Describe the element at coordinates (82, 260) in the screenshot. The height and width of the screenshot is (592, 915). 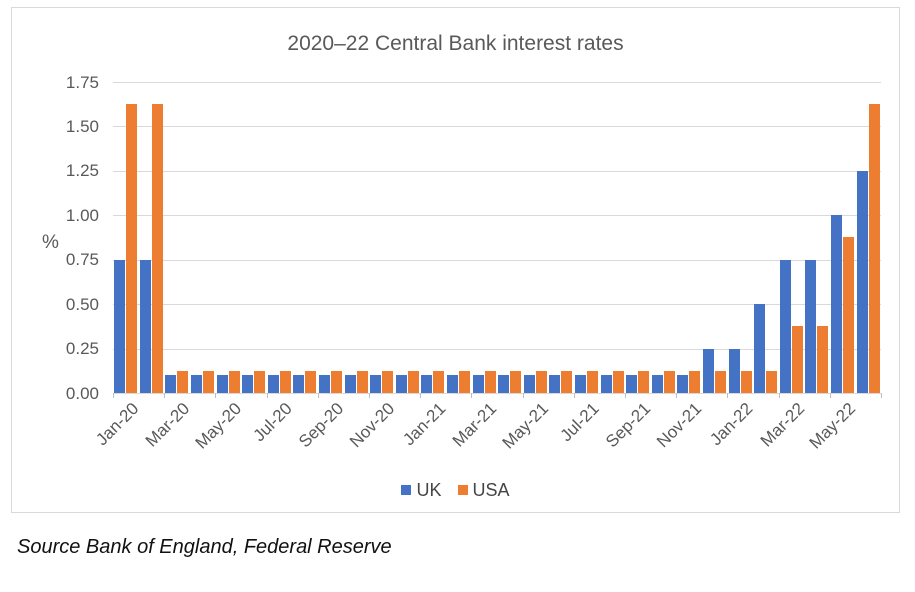
I see `y-axis-tick-label: 0.75` at that location.